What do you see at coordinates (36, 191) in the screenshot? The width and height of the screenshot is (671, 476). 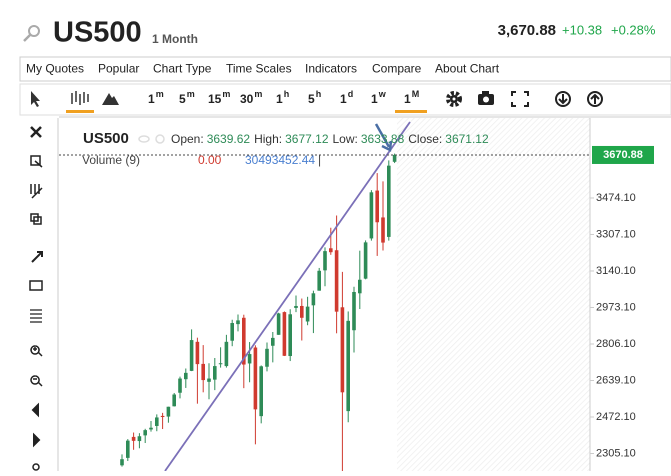 I see `delete-tool` at bounding box center [36, 191].